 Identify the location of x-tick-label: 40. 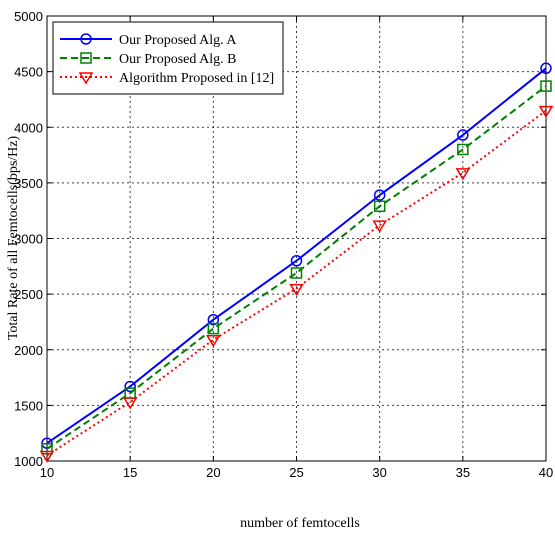
(546, 472).